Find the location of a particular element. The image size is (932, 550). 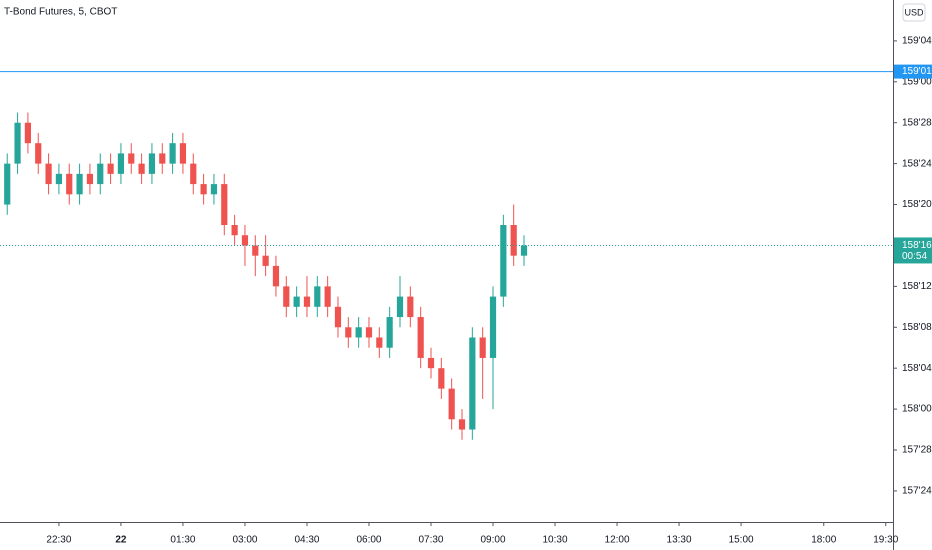

x-tick-label: 22:30 is located at coordinates (58, 540).